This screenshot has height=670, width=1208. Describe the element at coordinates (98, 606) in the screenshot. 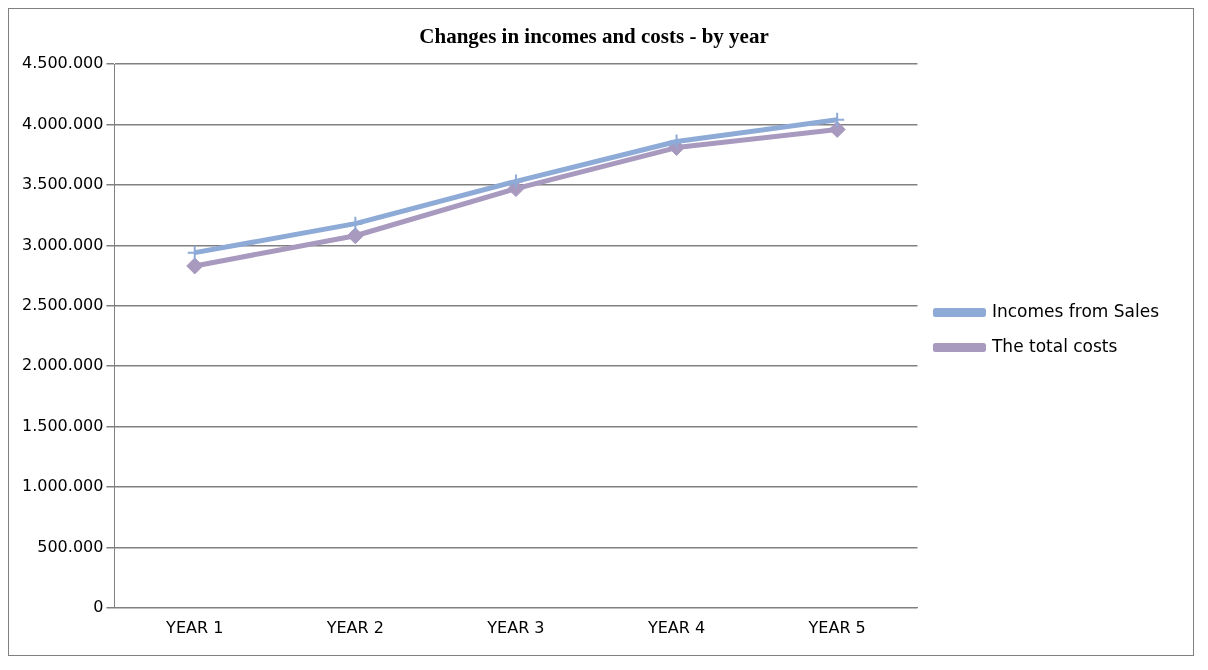

I see `y-tick-label: 0` at that location.